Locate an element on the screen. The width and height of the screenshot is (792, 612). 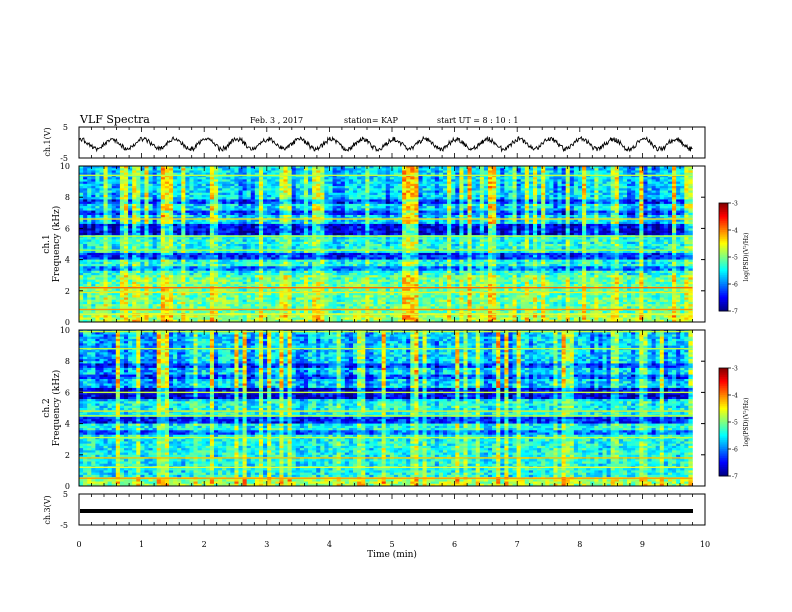
x-tick-label: 7 is located at coordinates (517, 544).